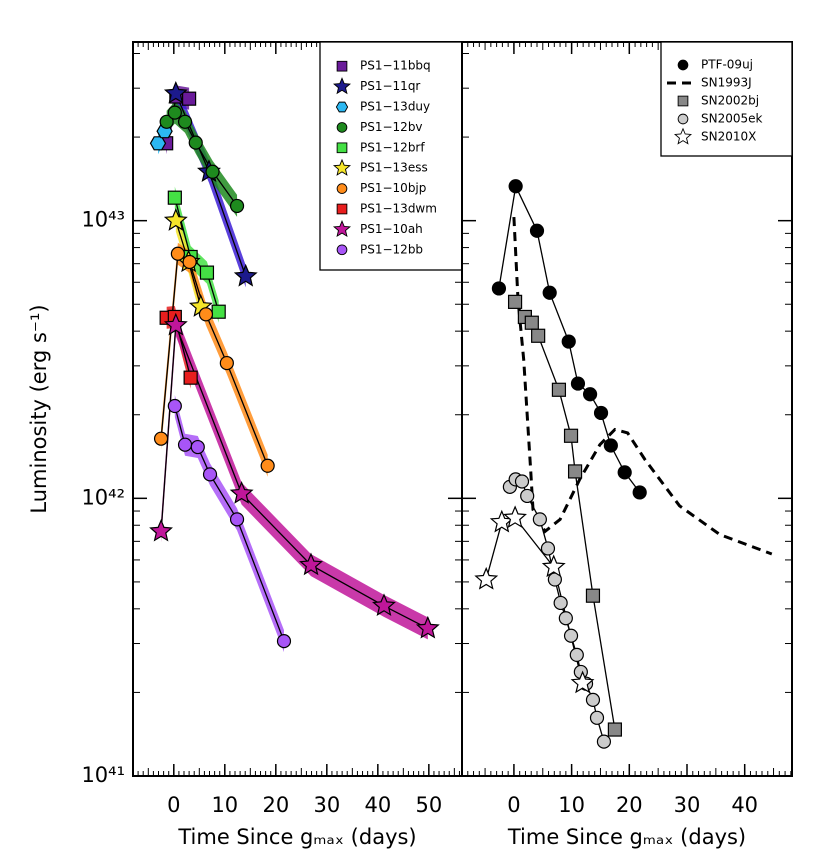 The height and width of the screenshot is (861, 830). I want to click on legend-label: PS1−11bbq, so click(395, 66).